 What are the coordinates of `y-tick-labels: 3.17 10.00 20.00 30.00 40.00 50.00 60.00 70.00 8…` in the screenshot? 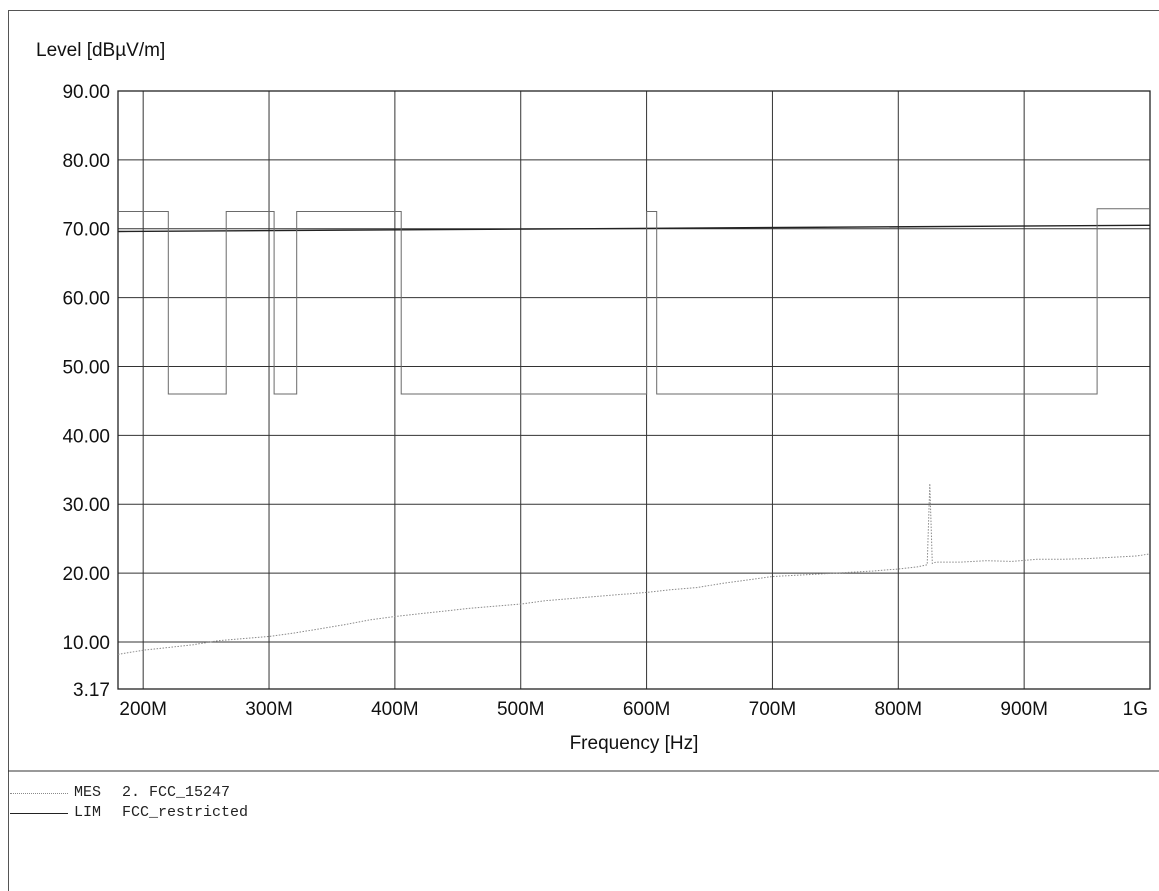 It's located at (86, 391).